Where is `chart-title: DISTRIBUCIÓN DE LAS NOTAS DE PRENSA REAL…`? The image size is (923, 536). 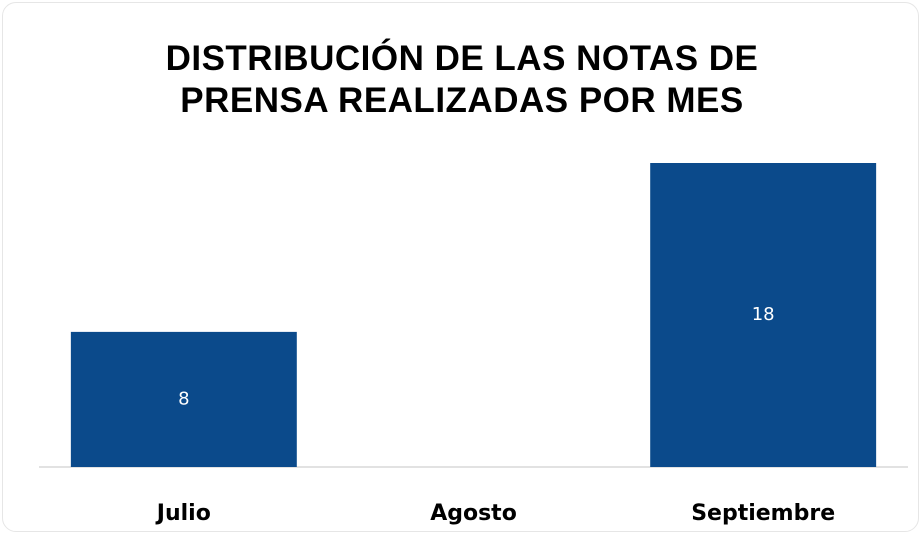
chart-title: DISTRIBUCIÓN DE LAS NOTAS DE PRENSA REAL… is located at coordinates (462, 79).